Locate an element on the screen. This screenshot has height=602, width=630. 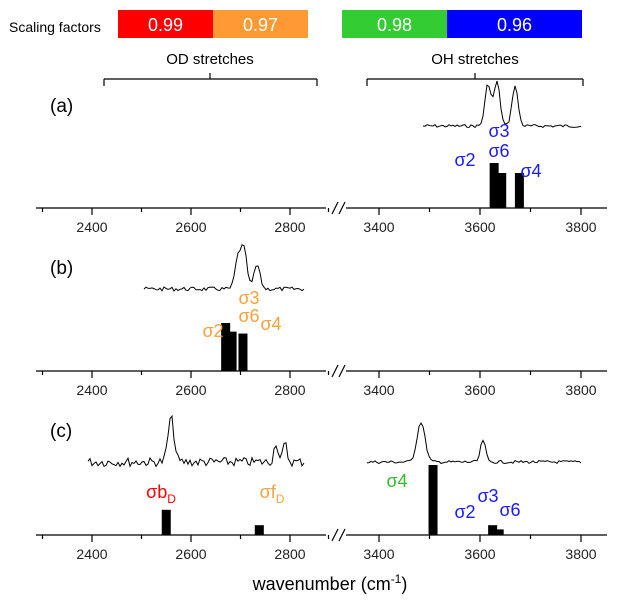
panel-label: (a) is located at coordinates (61, 106).